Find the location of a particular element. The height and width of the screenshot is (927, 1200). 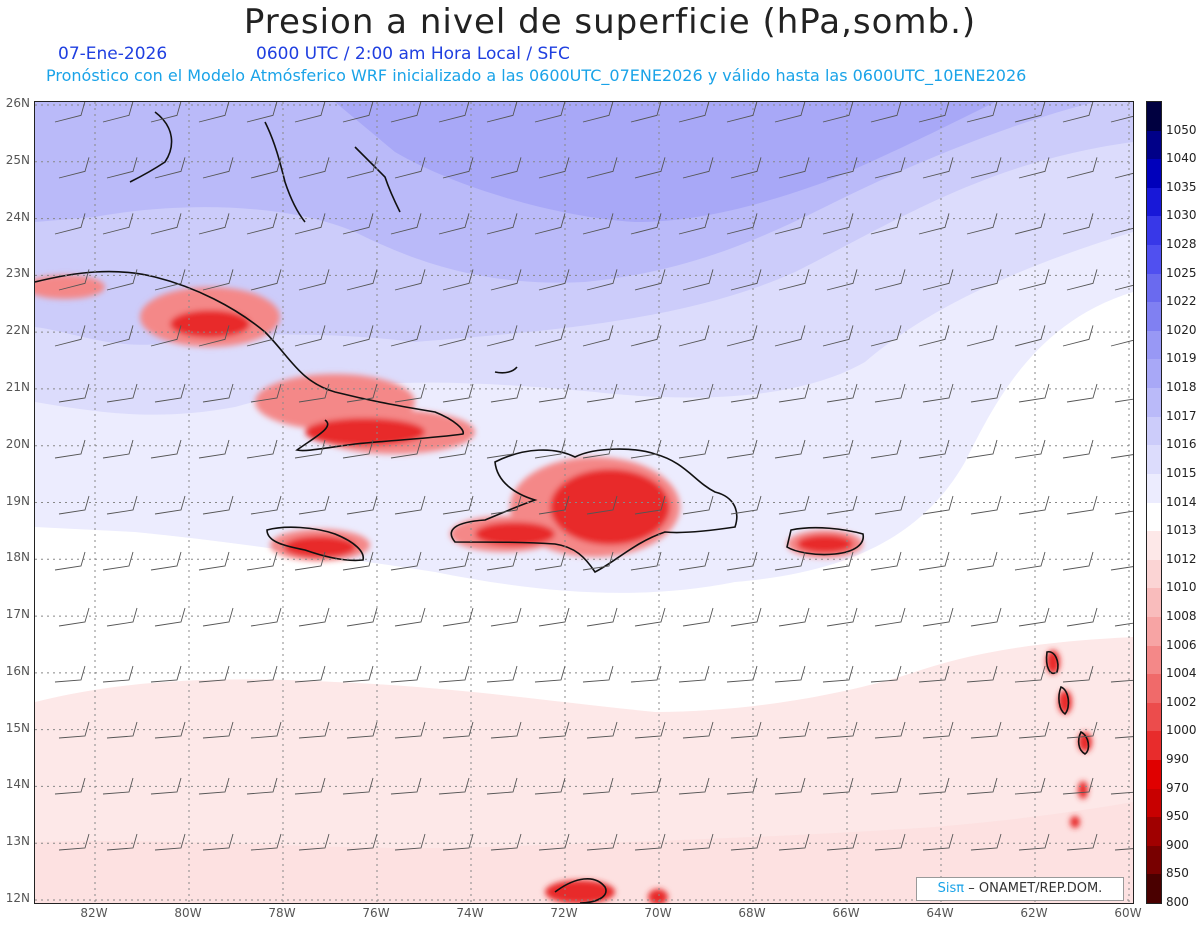

lat-label: 22N is located at coordinates (17, 330).